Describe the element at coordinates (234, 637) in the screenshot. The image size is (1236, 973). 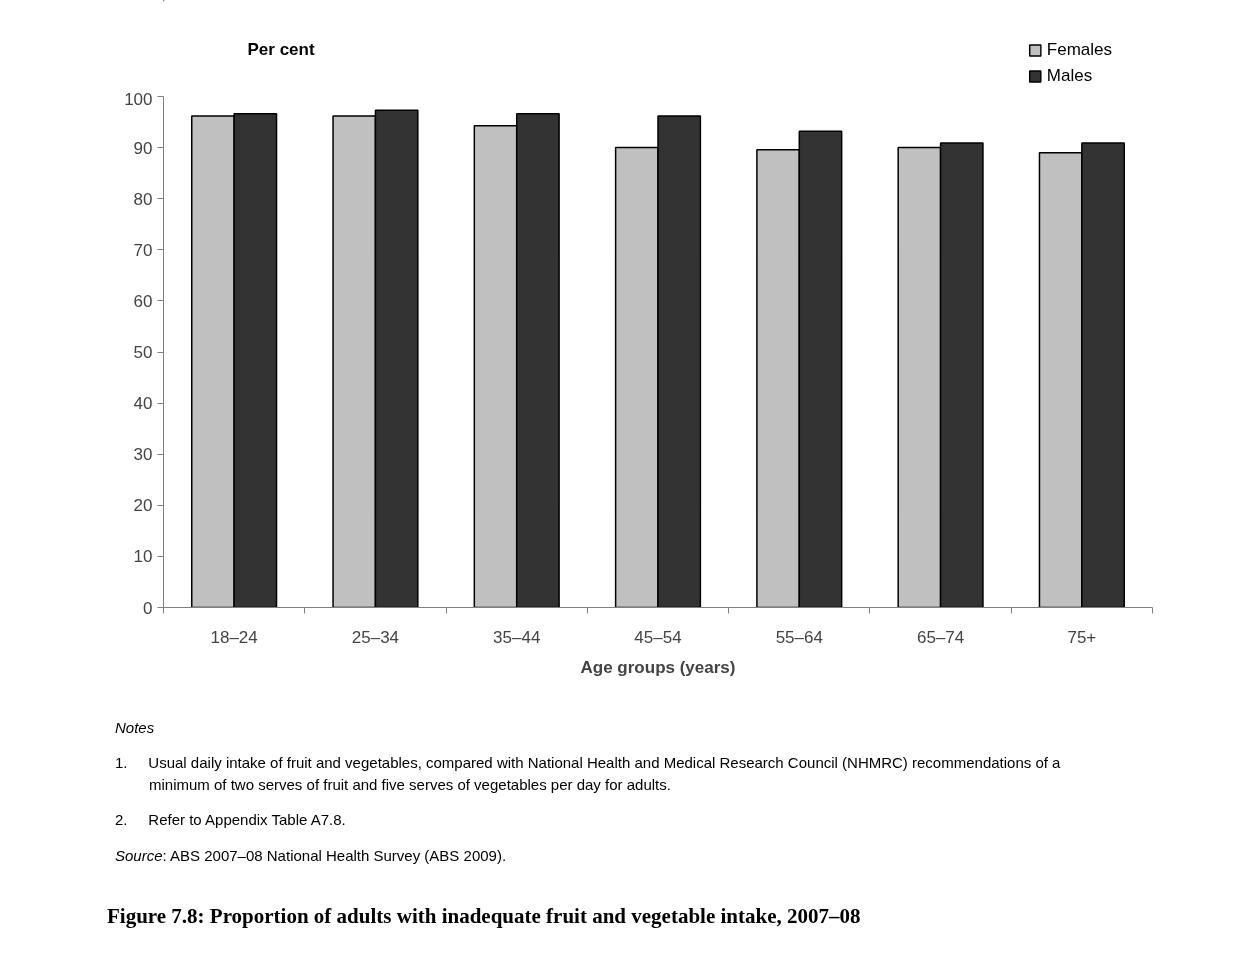
I see `x-tick-label: 18–24` at that location.